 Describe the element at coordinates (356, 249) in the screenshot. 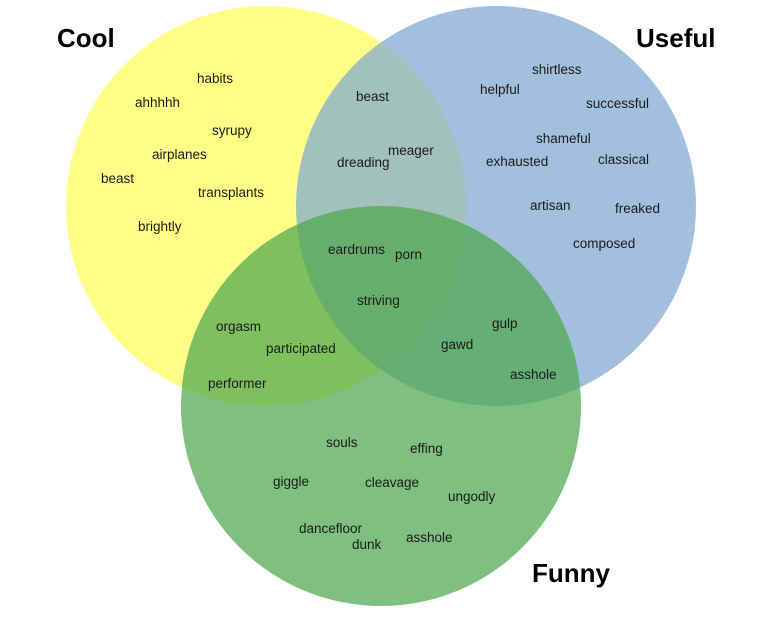

I see `word-all-eardrums: eardrums` at that location.